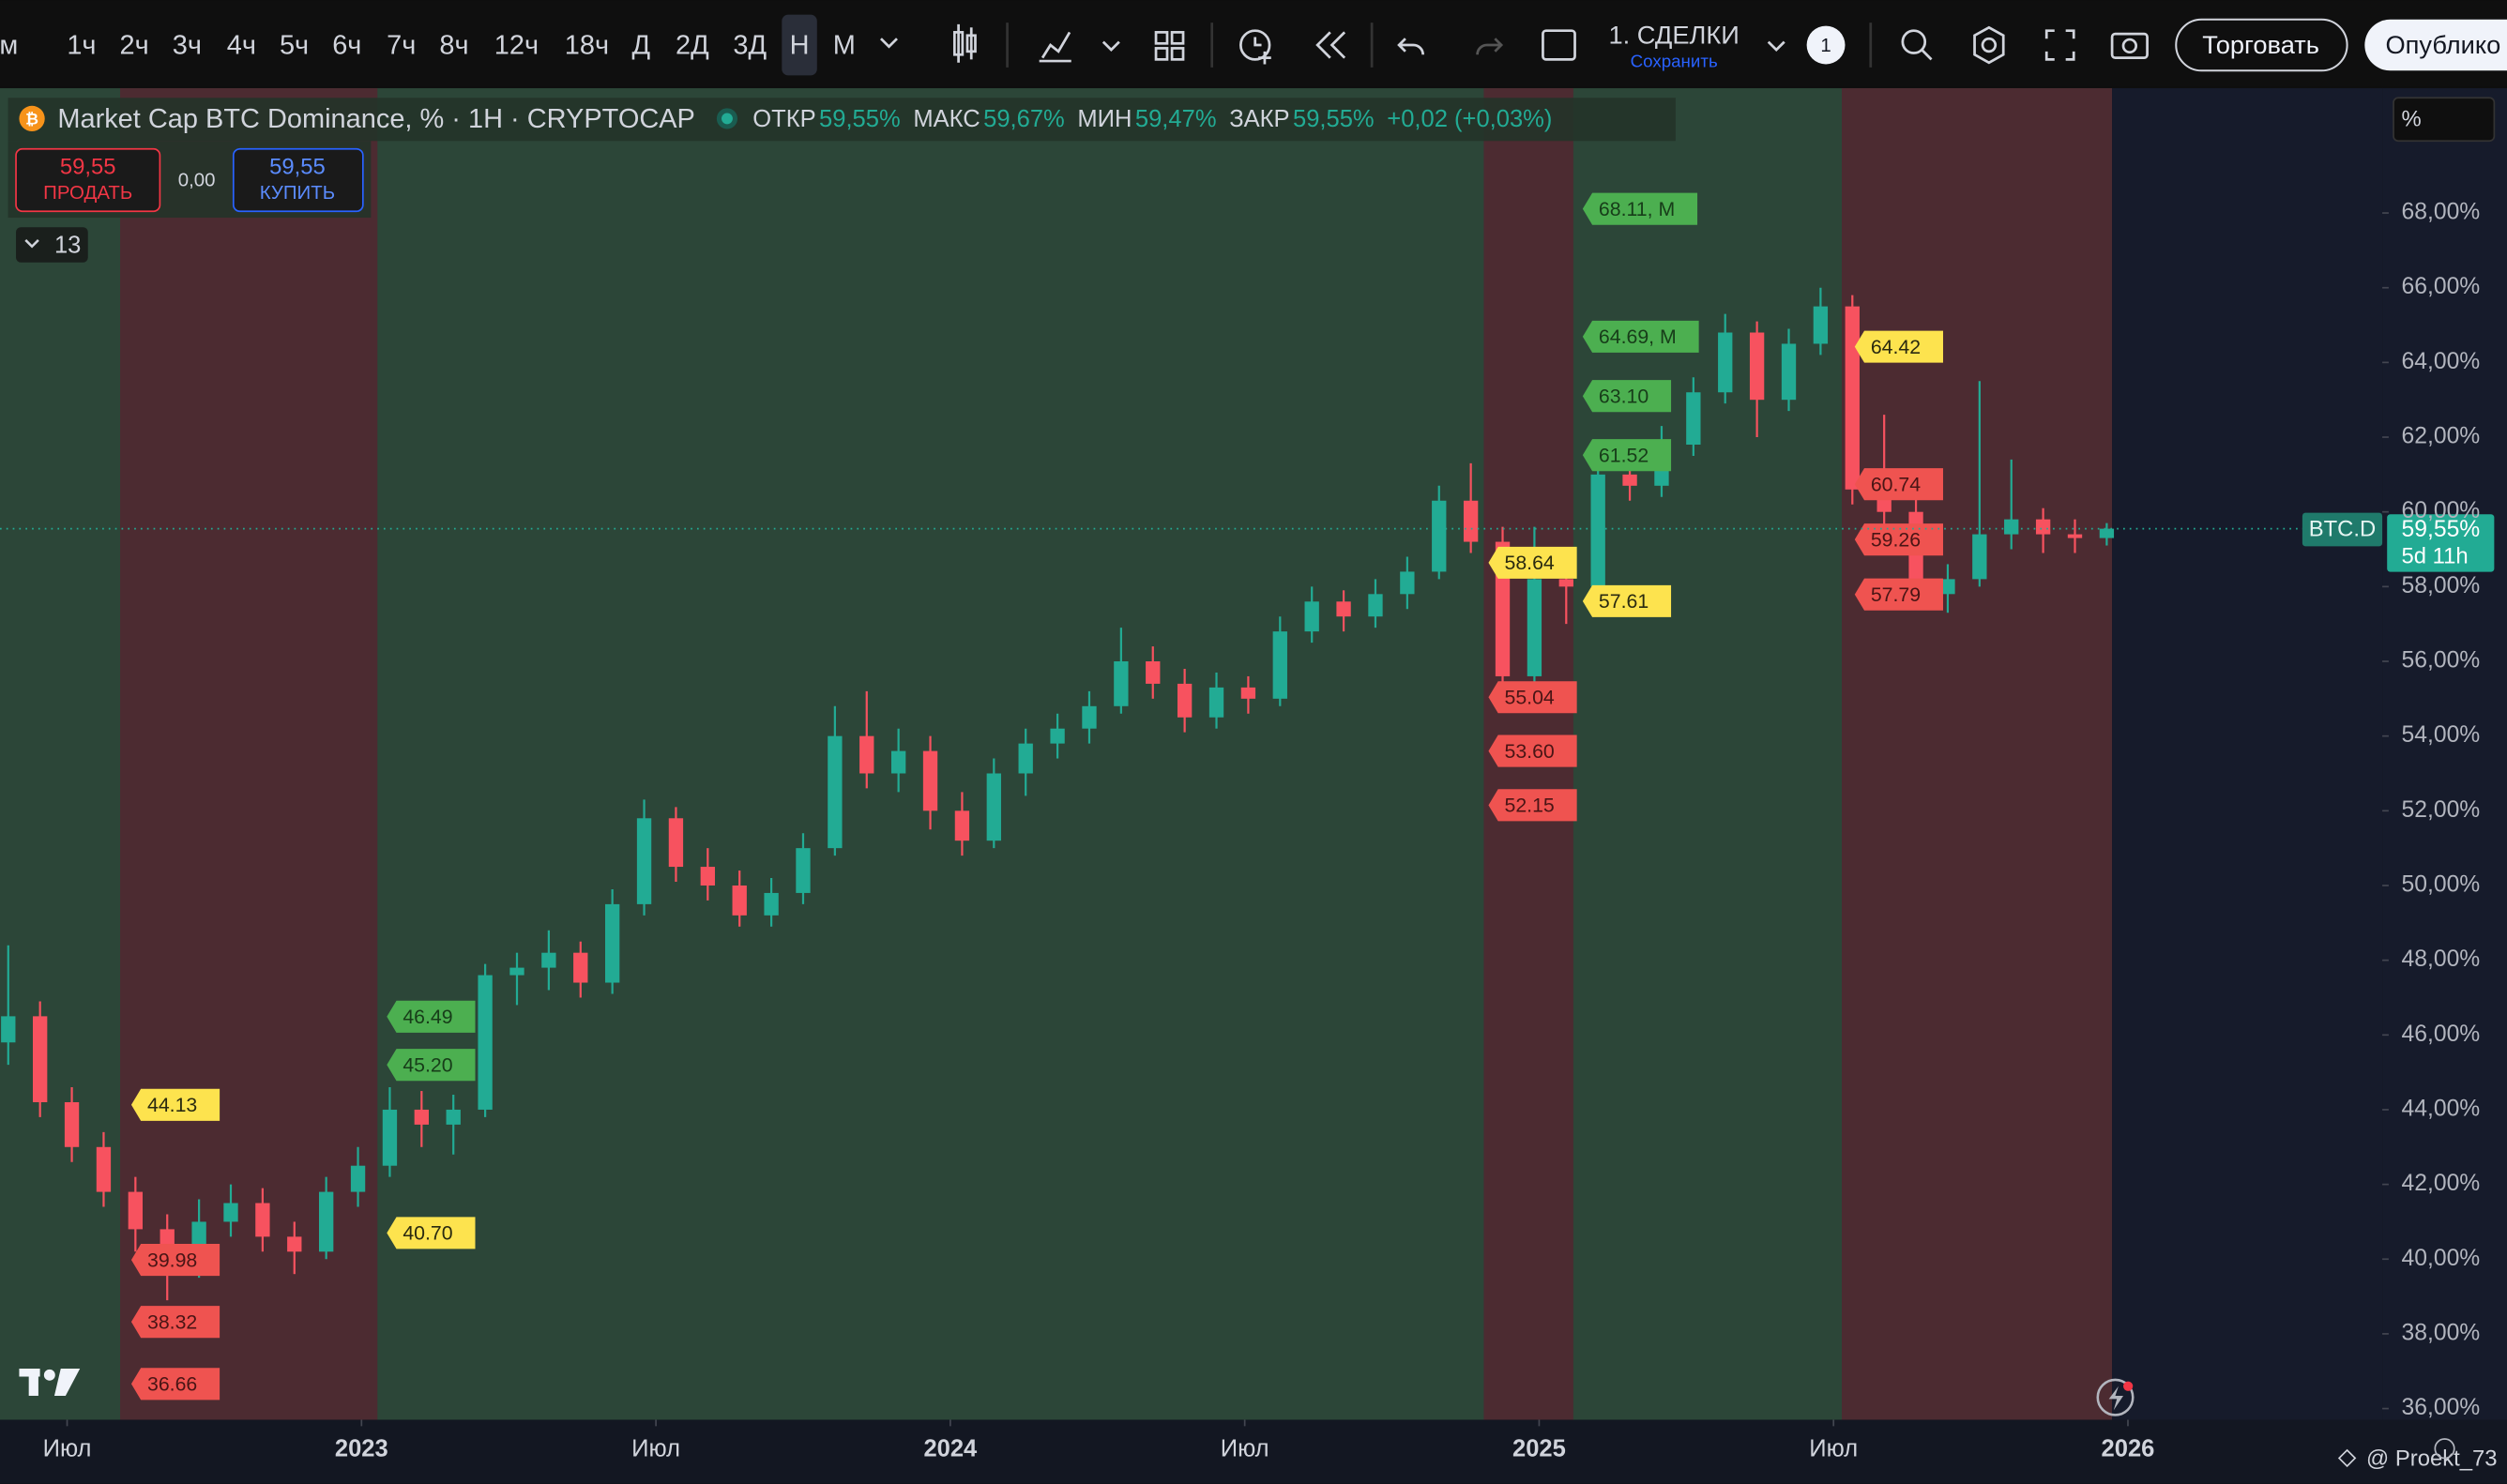 The width and height of the screenshot is (2507, 1484). Describe the element at coordinates (88, 180) in the screenshot. I see `sell-button` at that location.